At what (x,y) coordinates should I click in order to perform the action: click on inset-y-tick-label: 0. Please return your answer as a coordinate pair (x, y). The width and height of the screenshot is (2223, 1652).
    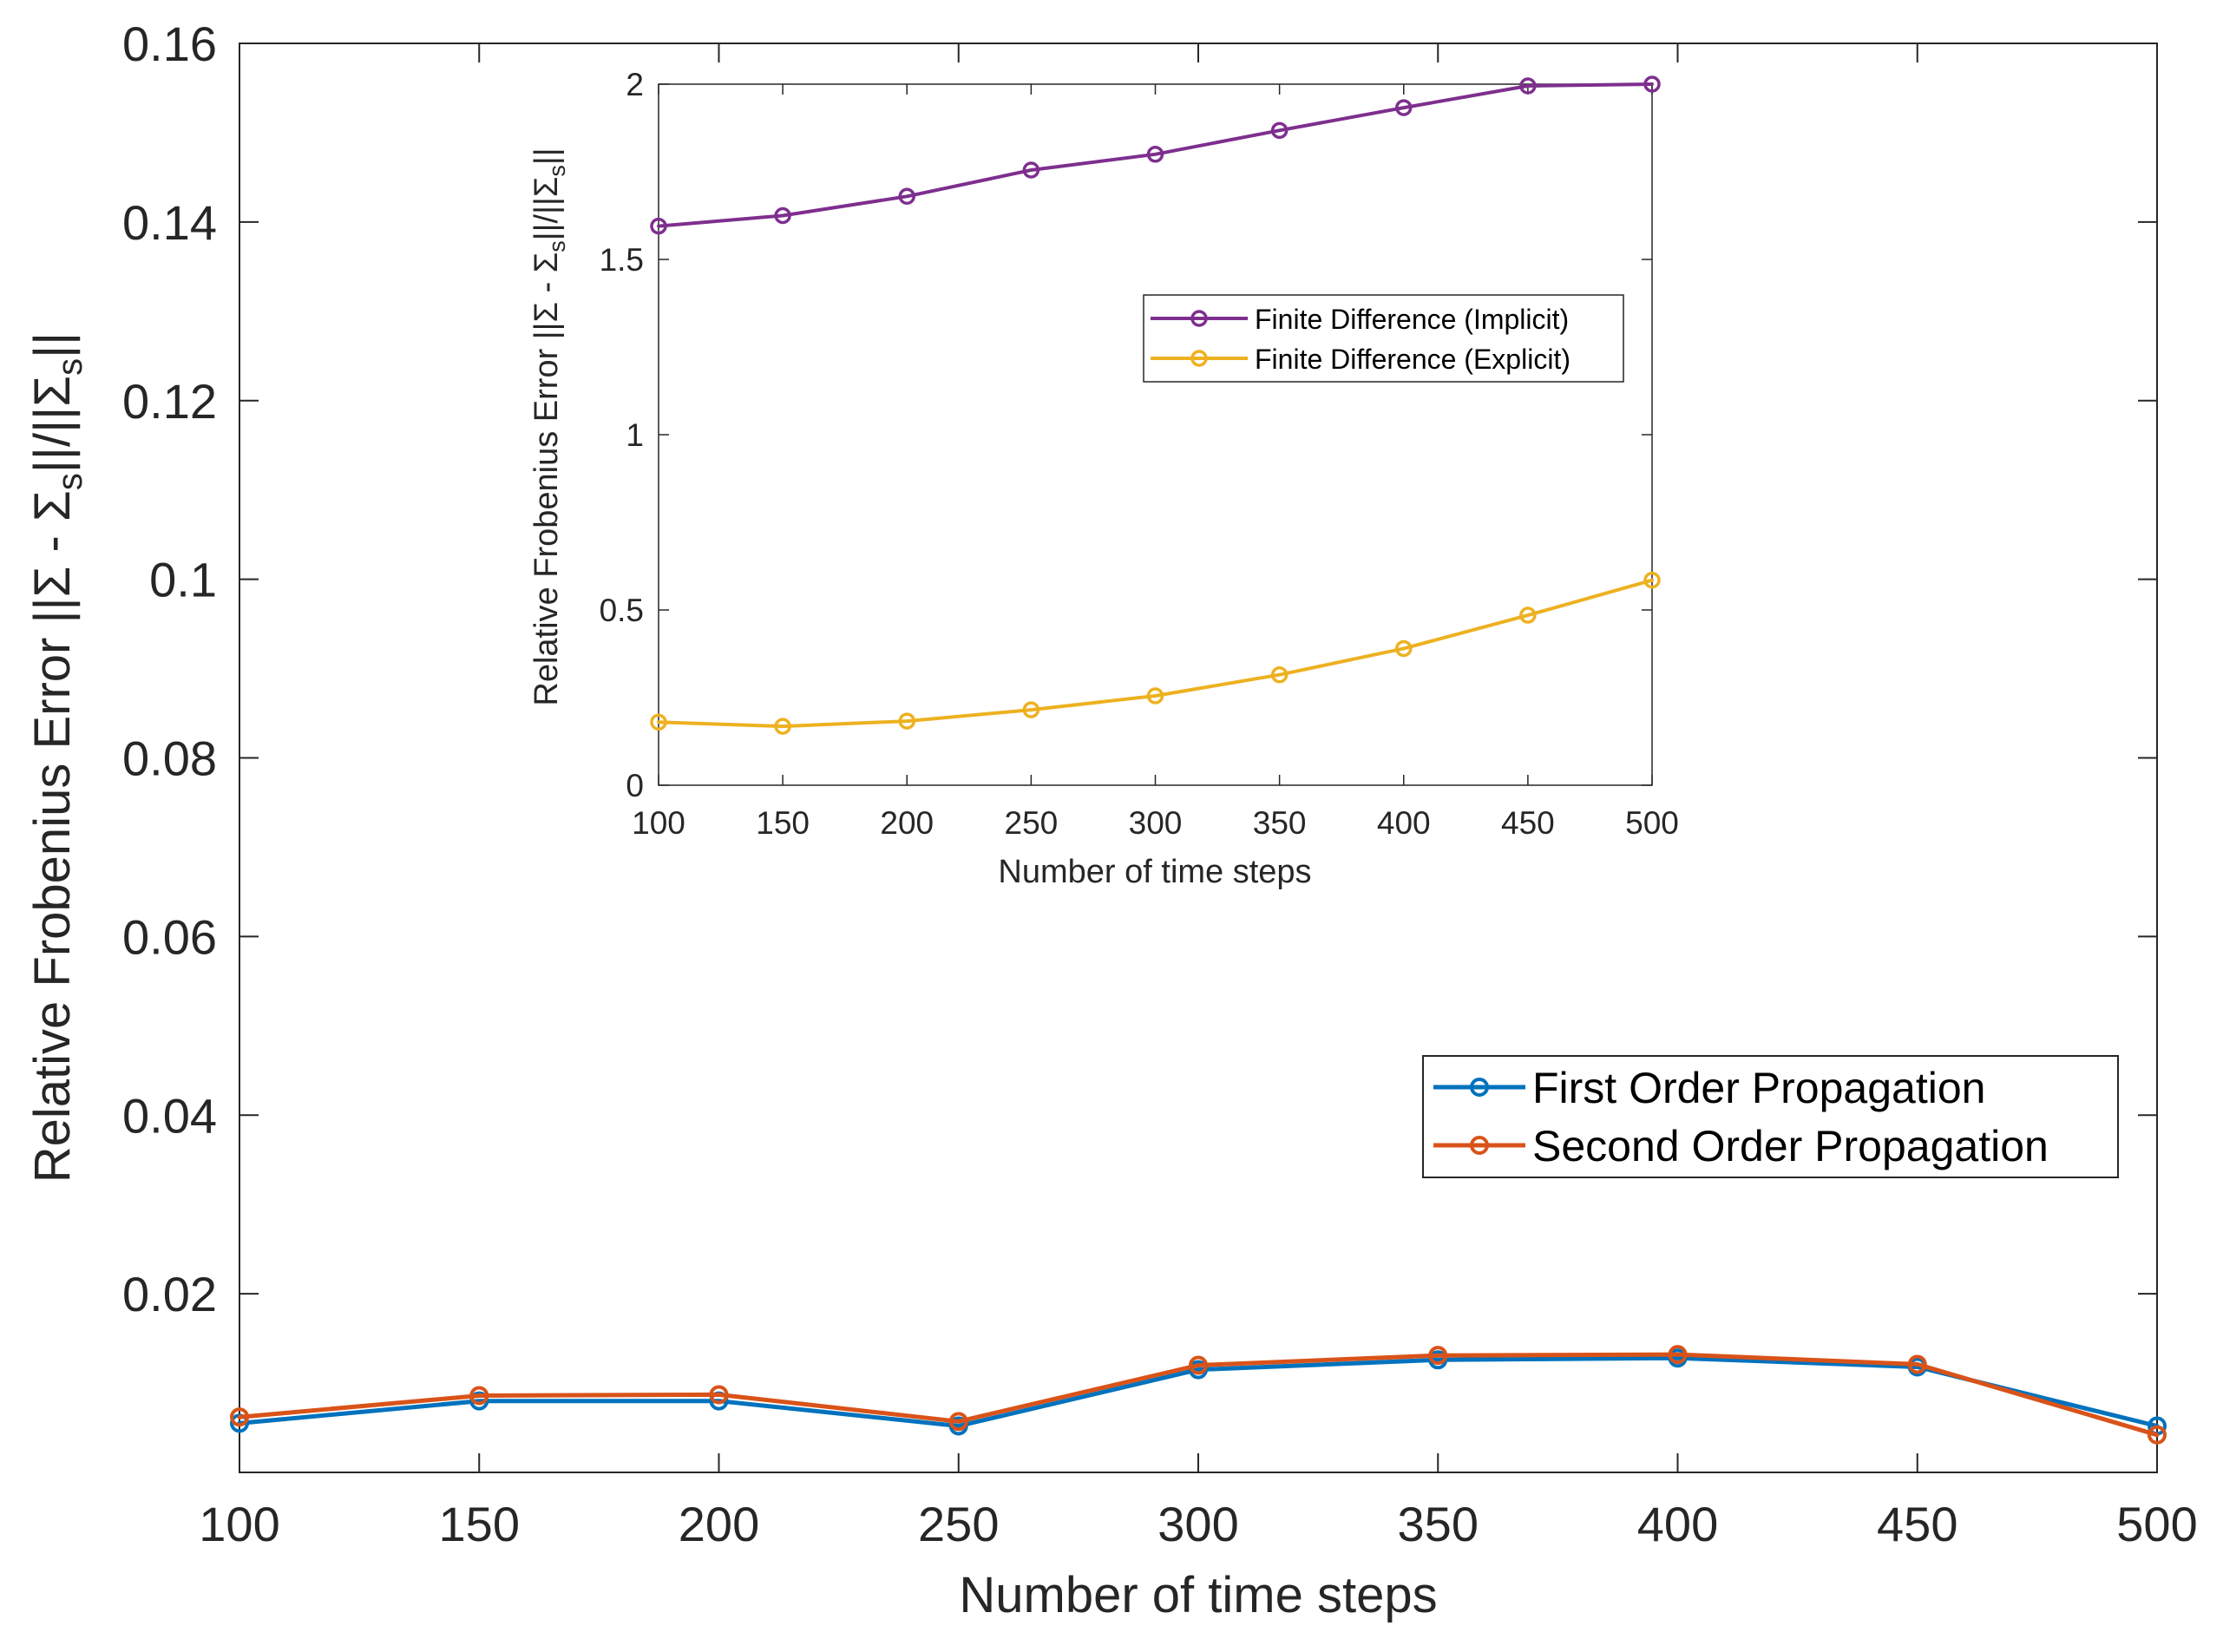
    Looking at the image, I should click on (635, 785).